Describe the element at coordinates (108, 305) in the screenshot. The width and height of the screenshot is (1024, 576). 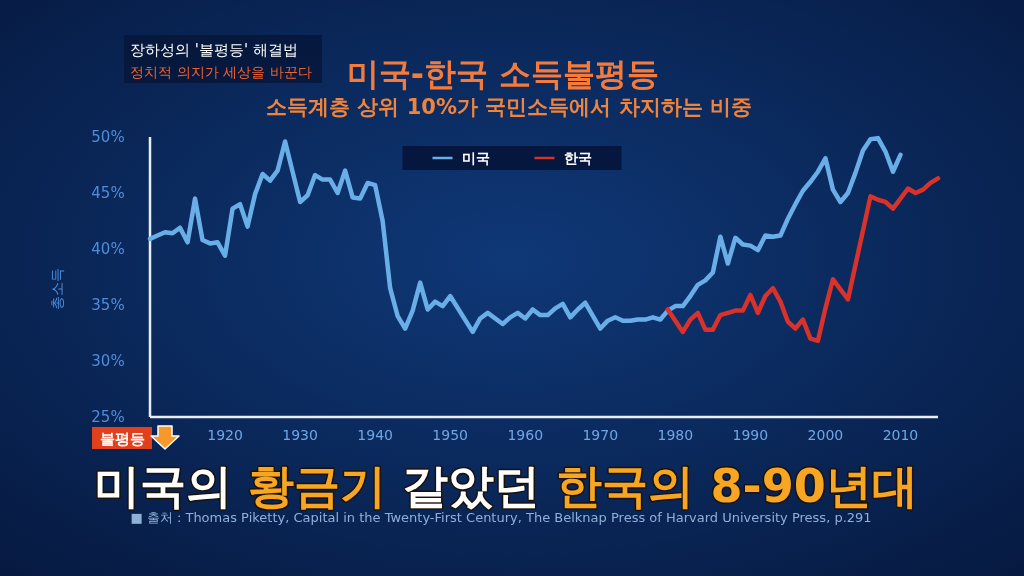
I see `y-tick-label: 35%` at that location.